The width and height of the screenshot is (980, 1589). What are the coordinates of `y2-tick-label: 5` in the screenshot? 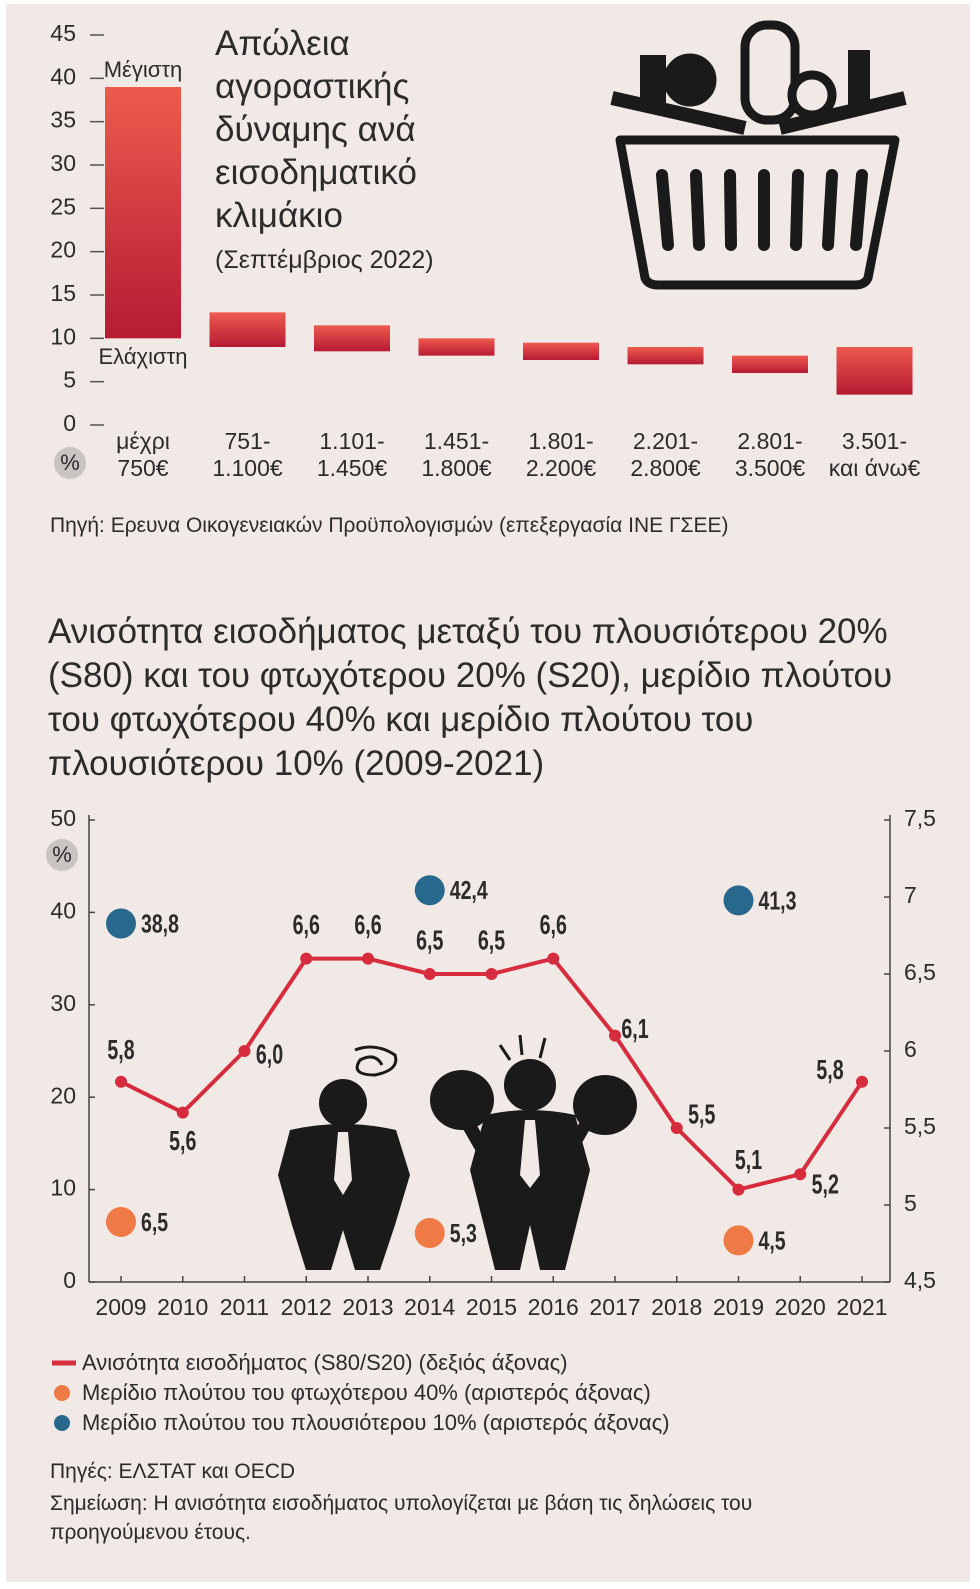 It's located at (910, 1203).